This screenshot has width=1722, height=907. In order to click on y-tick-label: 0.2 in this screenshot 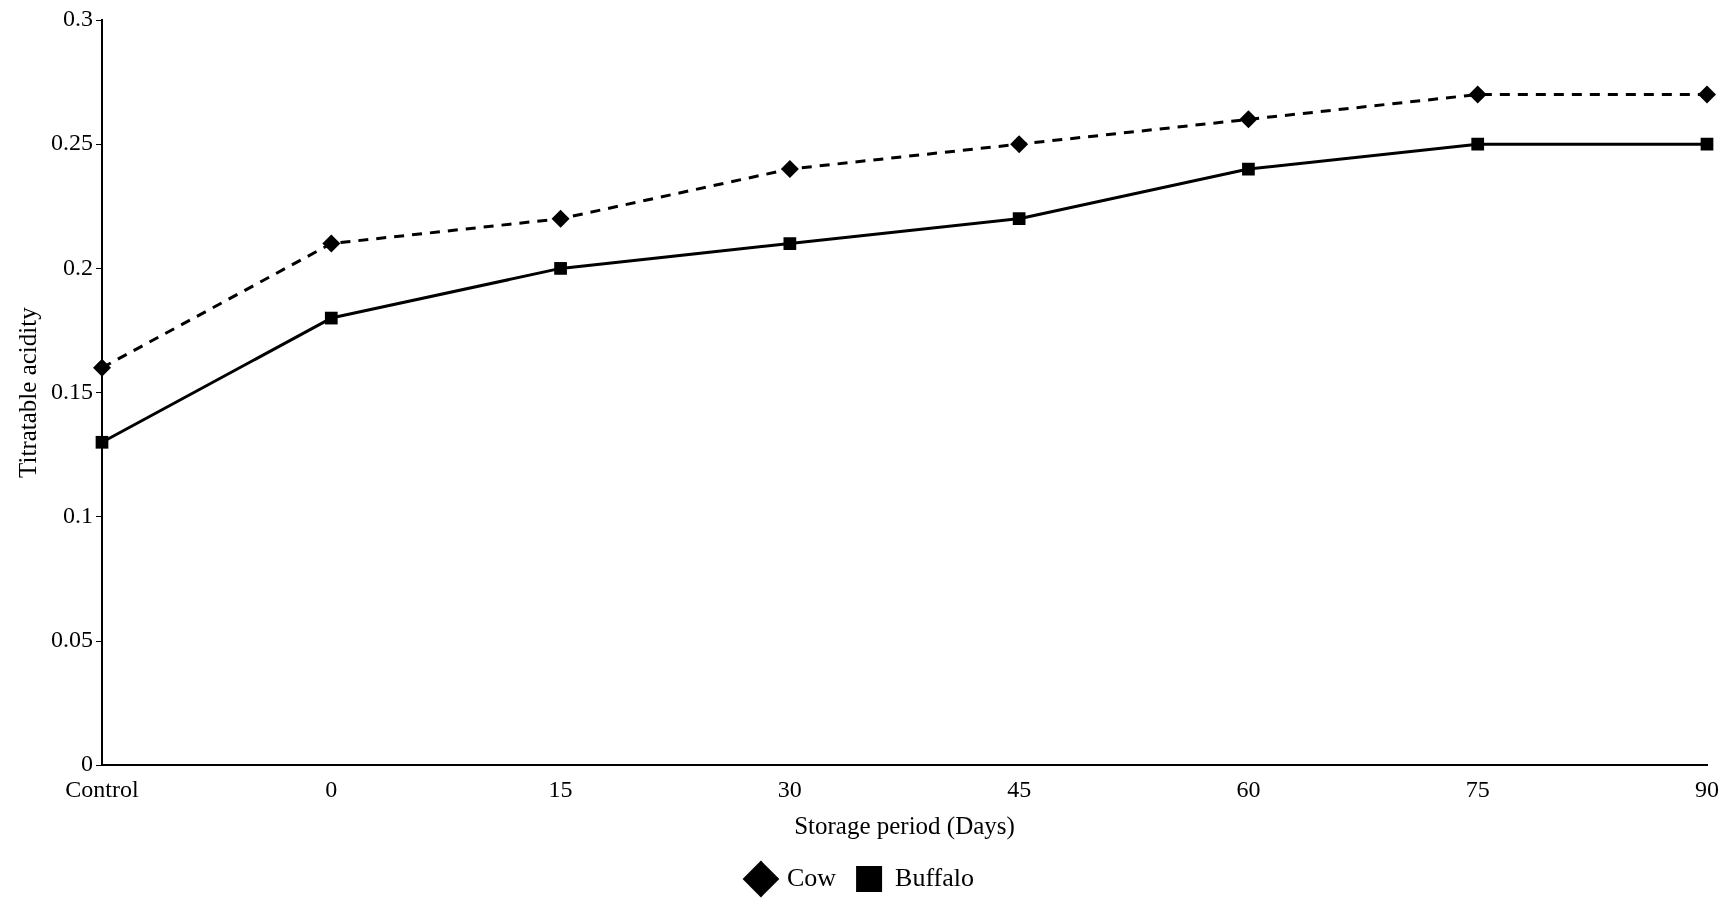, I will do `click(78, 266)`.